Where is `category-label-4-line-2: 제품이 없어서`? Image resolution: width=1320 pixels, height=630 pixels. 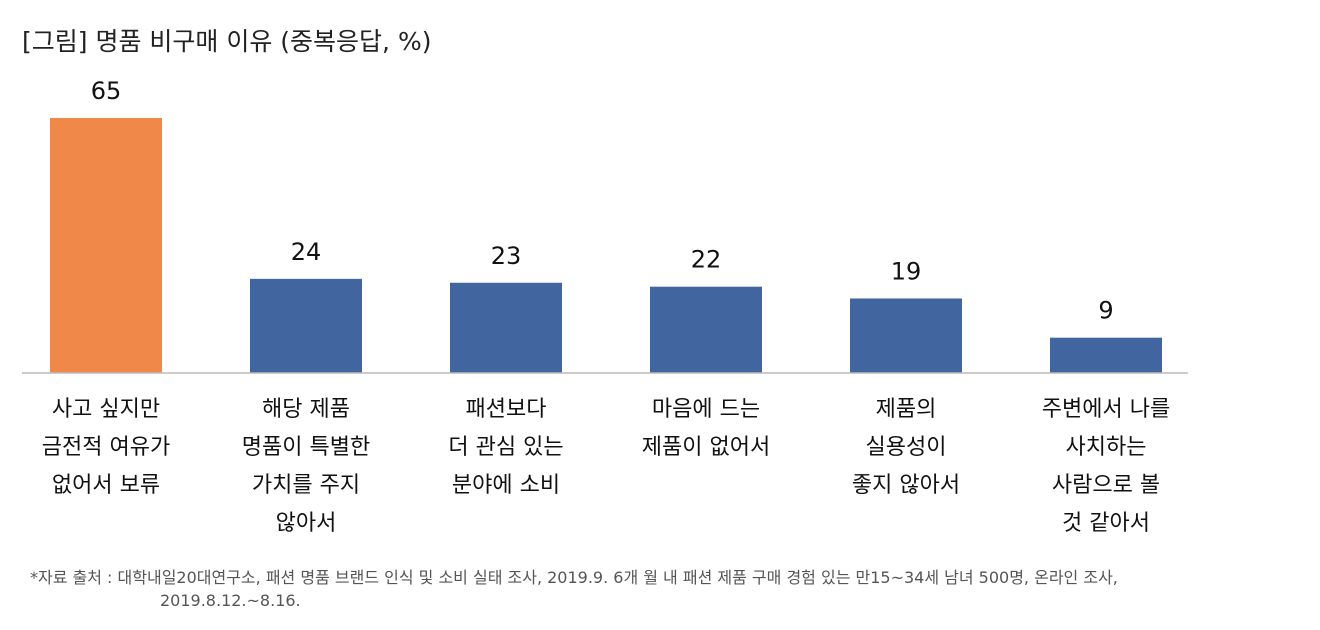
category-label-4-line-2: 제품이 없어서 is located at coordinates (706, 447).